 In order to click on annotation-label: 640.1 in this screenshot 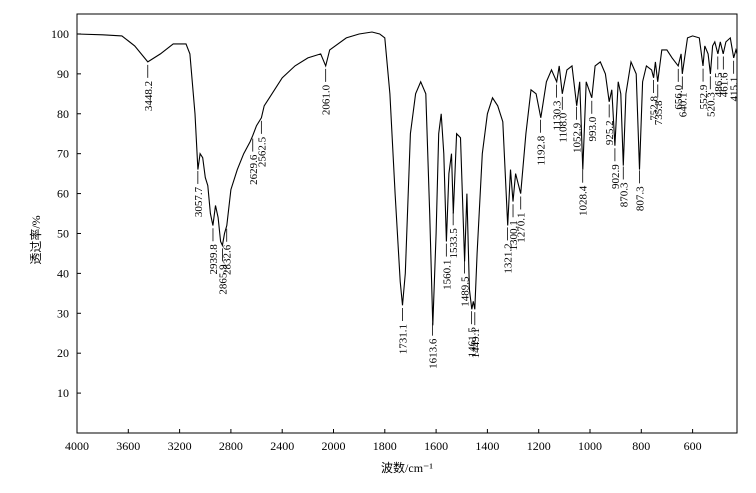, I will do `click(683, 104)`.